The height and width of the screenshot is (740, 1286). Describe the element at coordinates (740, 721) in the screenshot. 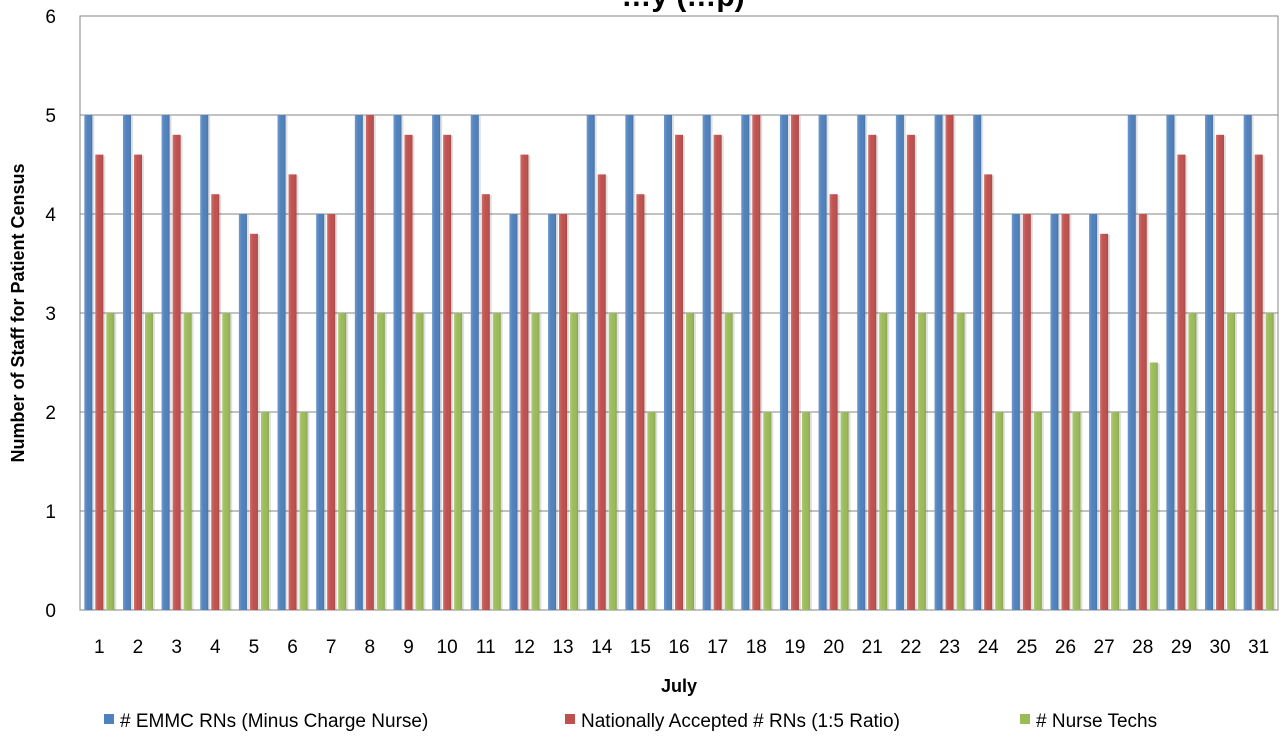

I see `legend-label: Nationally Accepted # RNs (1:5 Ratio)` at that location.